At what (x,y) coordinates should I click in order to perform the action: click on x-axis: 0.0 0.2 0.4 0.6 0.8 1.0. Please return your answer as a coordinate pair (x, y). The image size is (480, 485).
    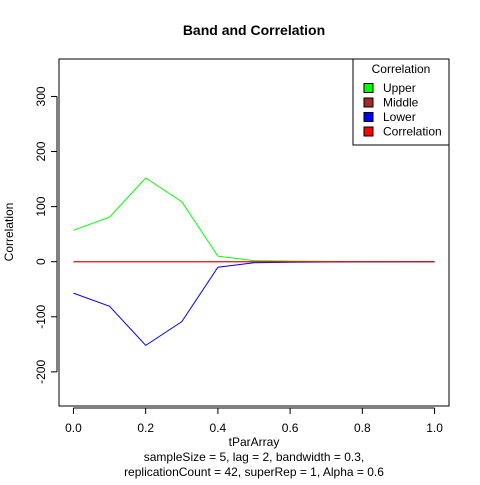
    Looking at the image, I should click on (254, 421).